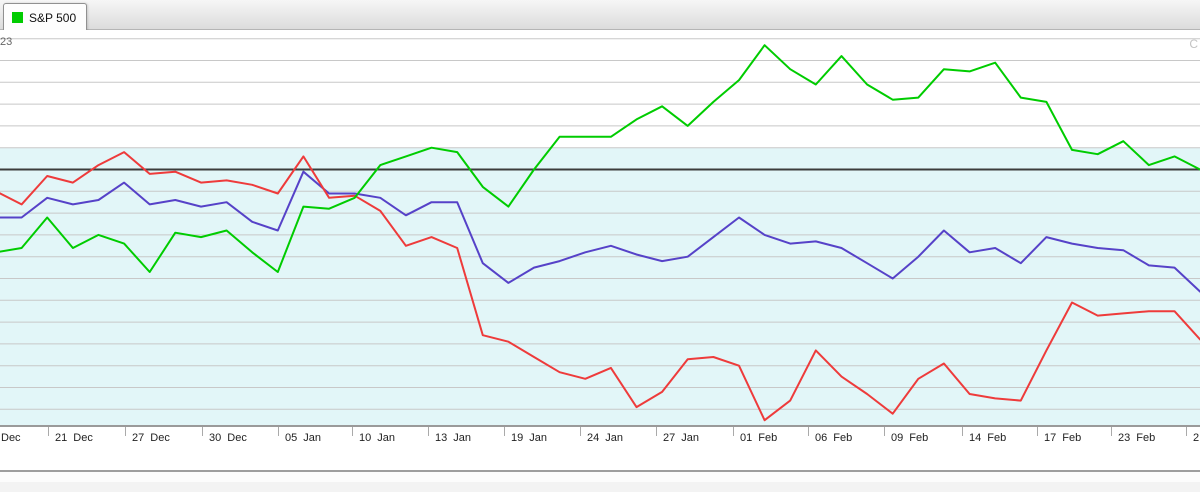  I want to click on footer-spacer, so click(600, 460).